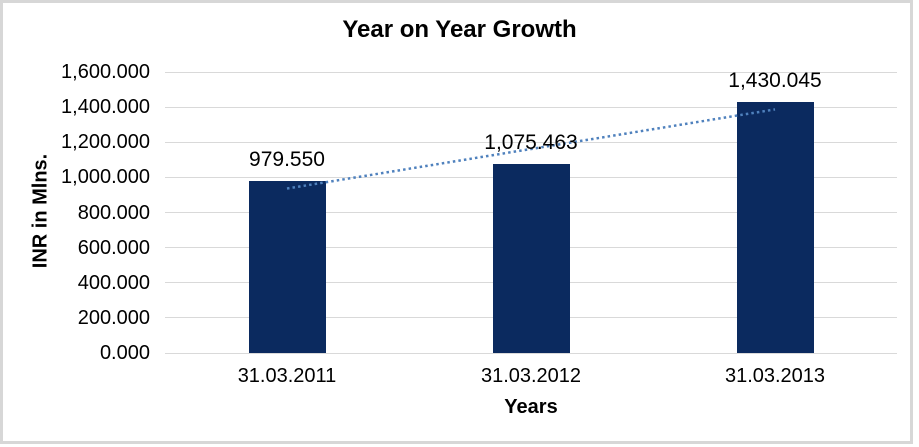 This screenshot has width=919, height=447. I want to click on trendline, so click(531, 149).